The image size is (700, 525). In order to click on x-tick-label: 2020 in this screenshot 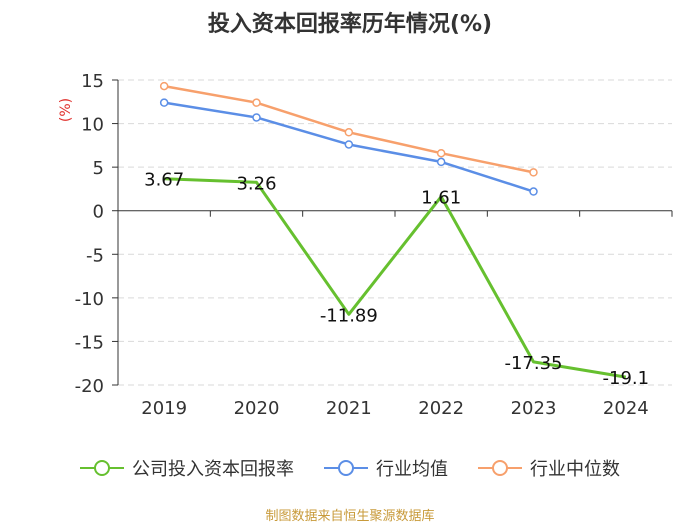, I will do `click(257, 408)`.